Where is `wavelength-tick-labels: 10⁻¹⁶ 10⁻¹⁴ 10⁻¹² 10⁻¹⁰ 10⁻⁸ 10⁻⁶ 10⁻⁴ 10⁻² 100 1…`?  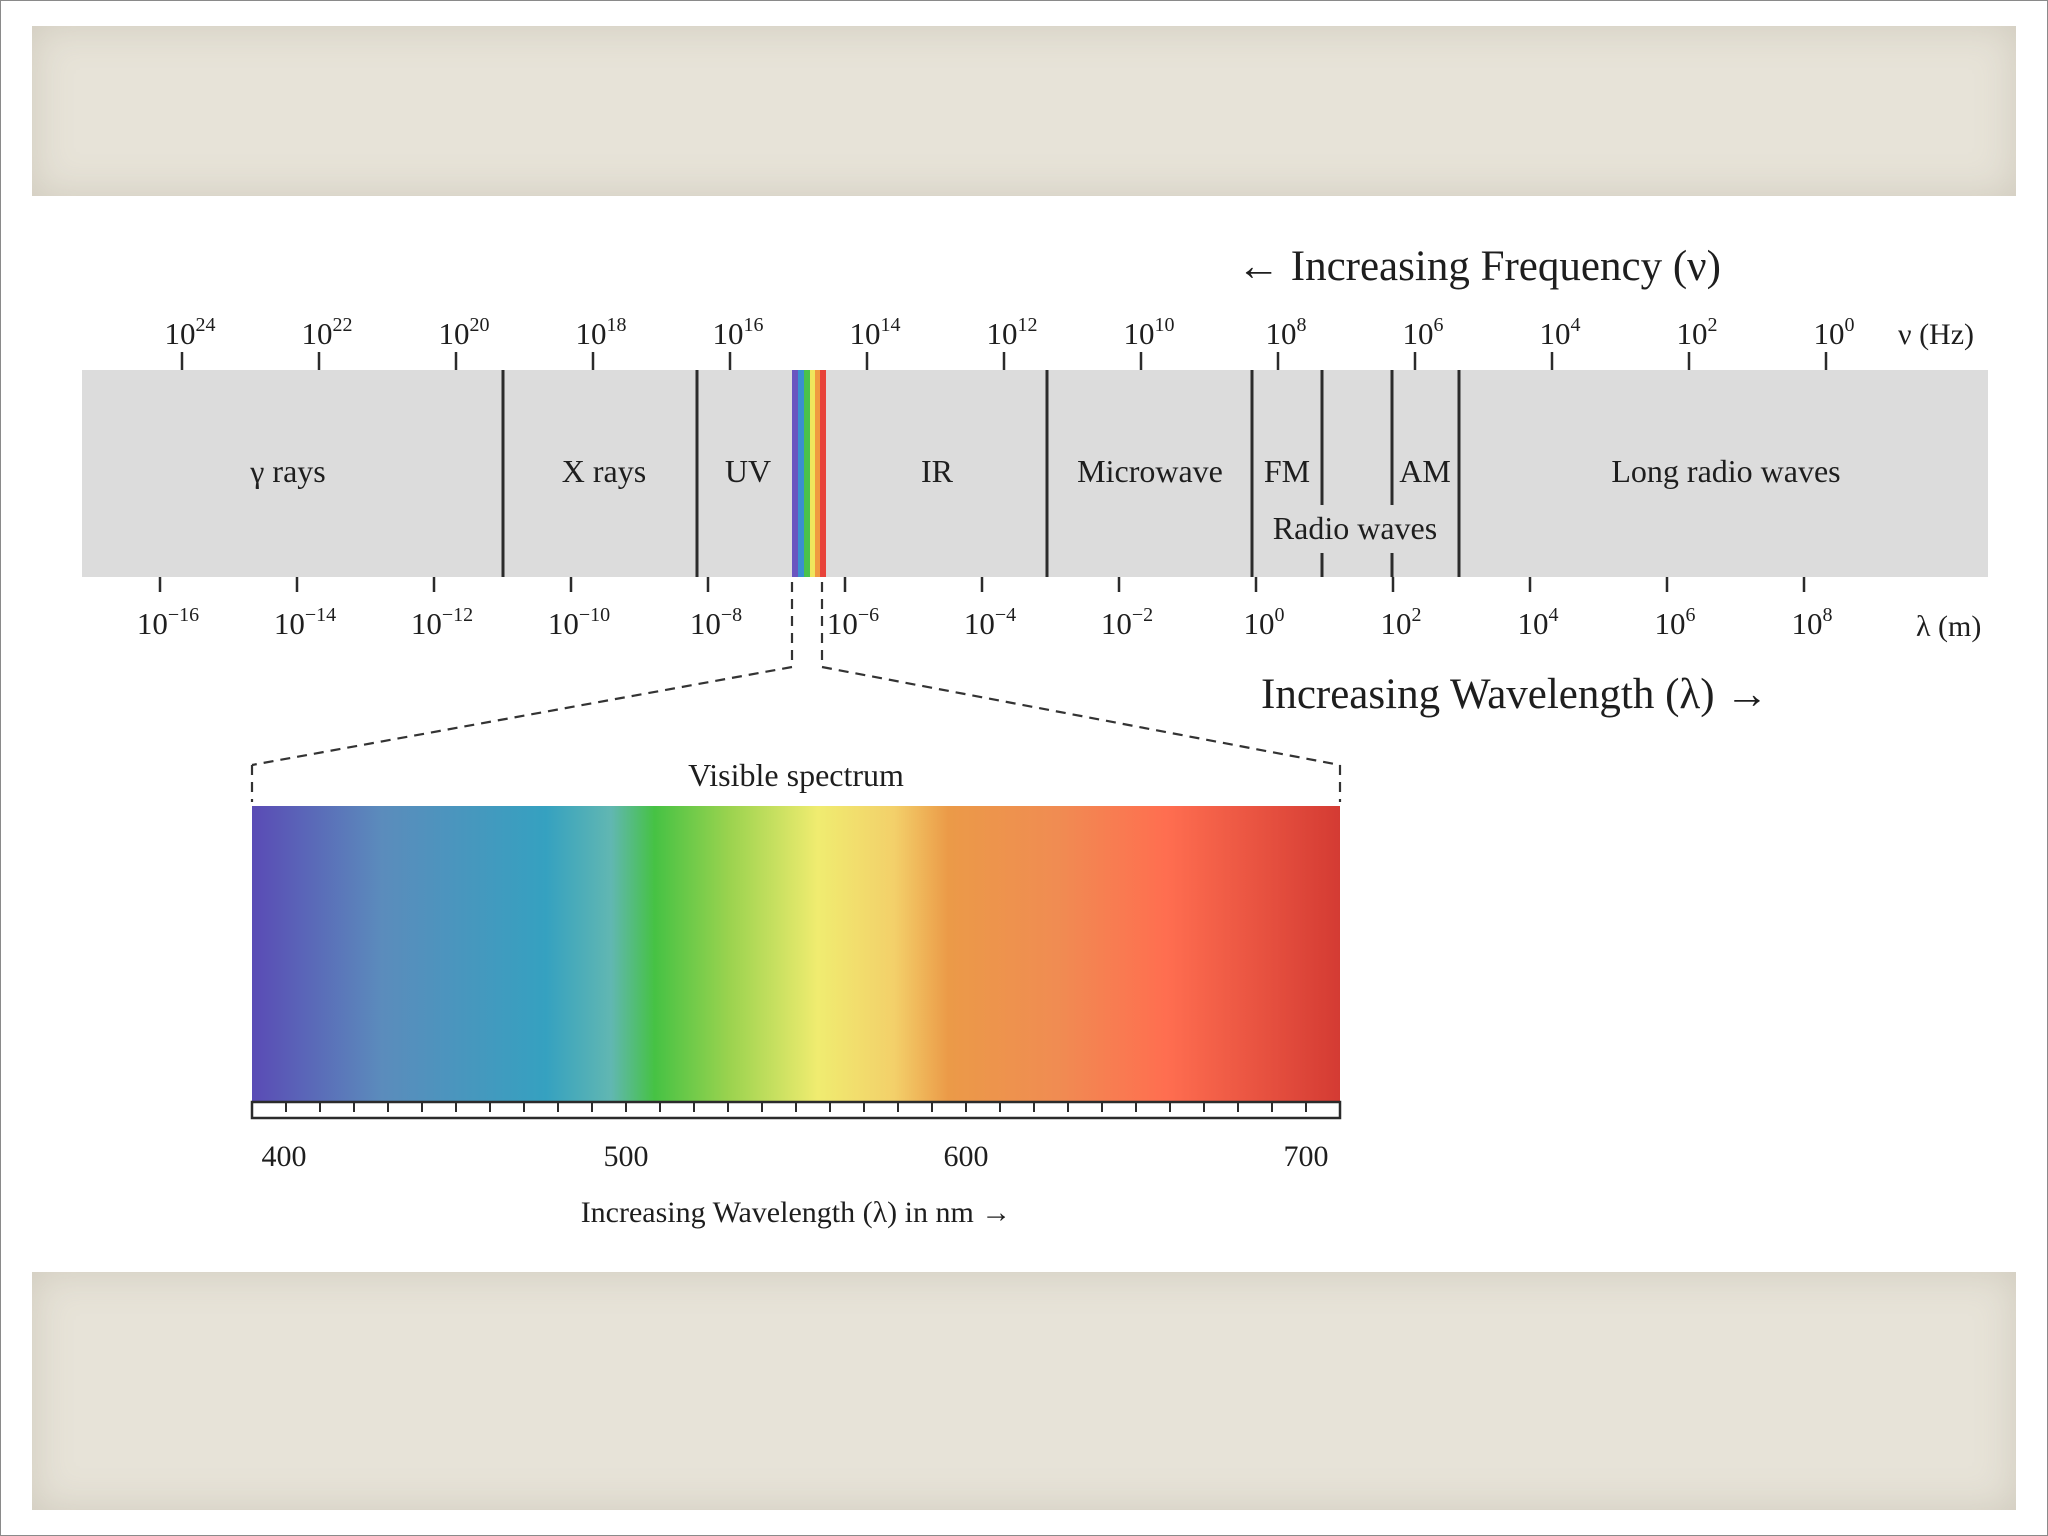
wavelength-tick-labels: 10⁻¹⁶ 10⁻¹⁴ 10⁻¹² 10⁻¹⁰ 10⁻⁸ 10⁻⁶ 10⁻⁴ 10⁻² 100 1… is located at coordinates (985, 622).